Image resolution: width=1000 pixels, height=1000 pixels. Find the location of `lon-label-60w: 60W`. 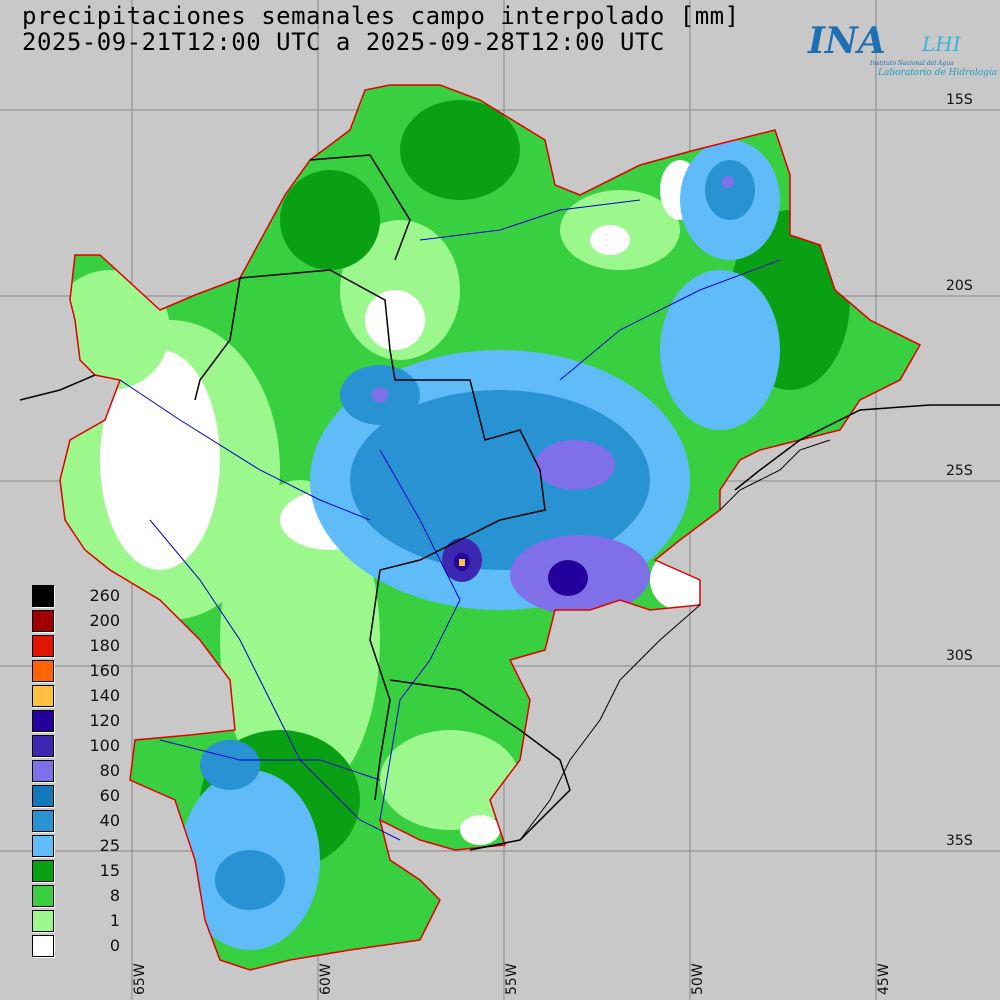

lon-label-60w: 60W is located at coordinates (326, 979).